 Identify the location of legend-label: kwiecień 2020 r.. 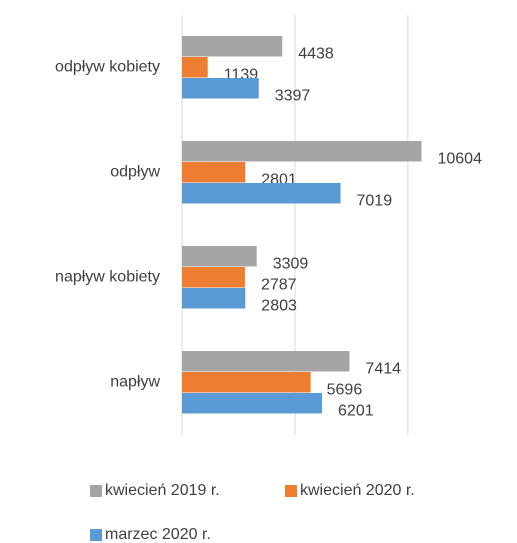
(357, 490).